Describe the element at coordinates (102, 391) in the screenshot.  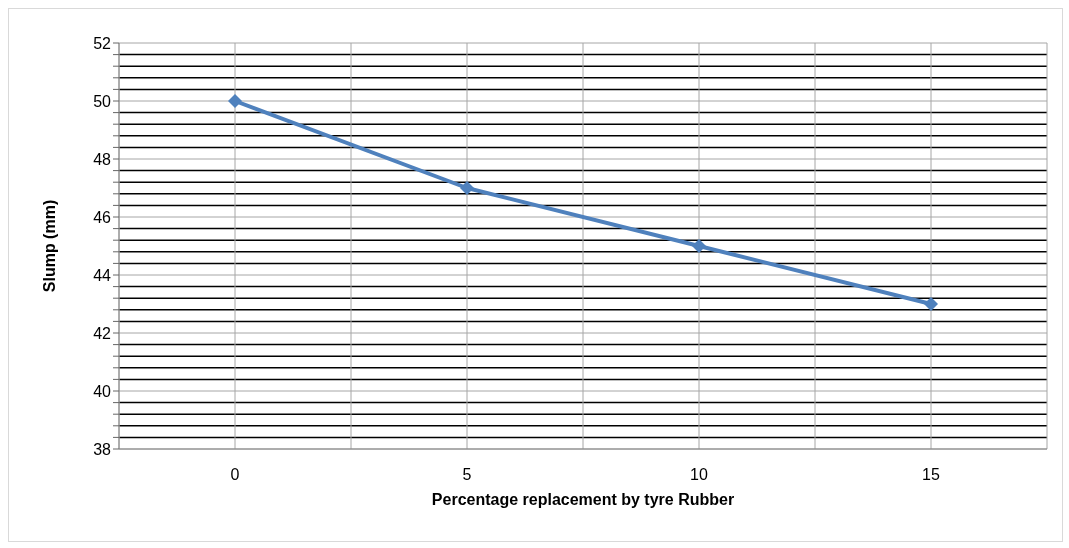
I see `y-tick-label: 40` at that location.